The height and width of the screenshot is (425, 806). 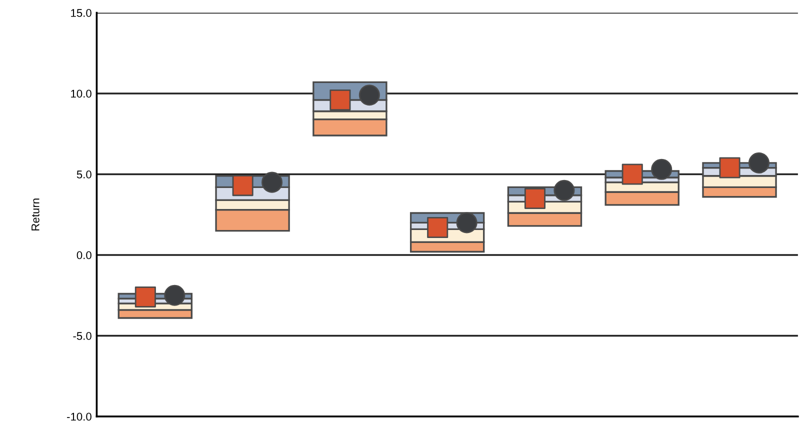 I want to click on y-tick-label: -10.0, so click(x=79, y=416).